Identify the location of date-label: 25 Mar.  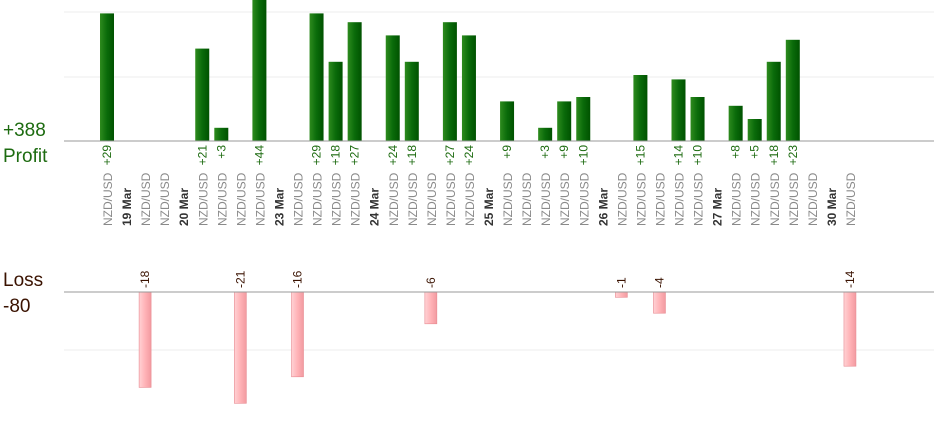
(489, 207).